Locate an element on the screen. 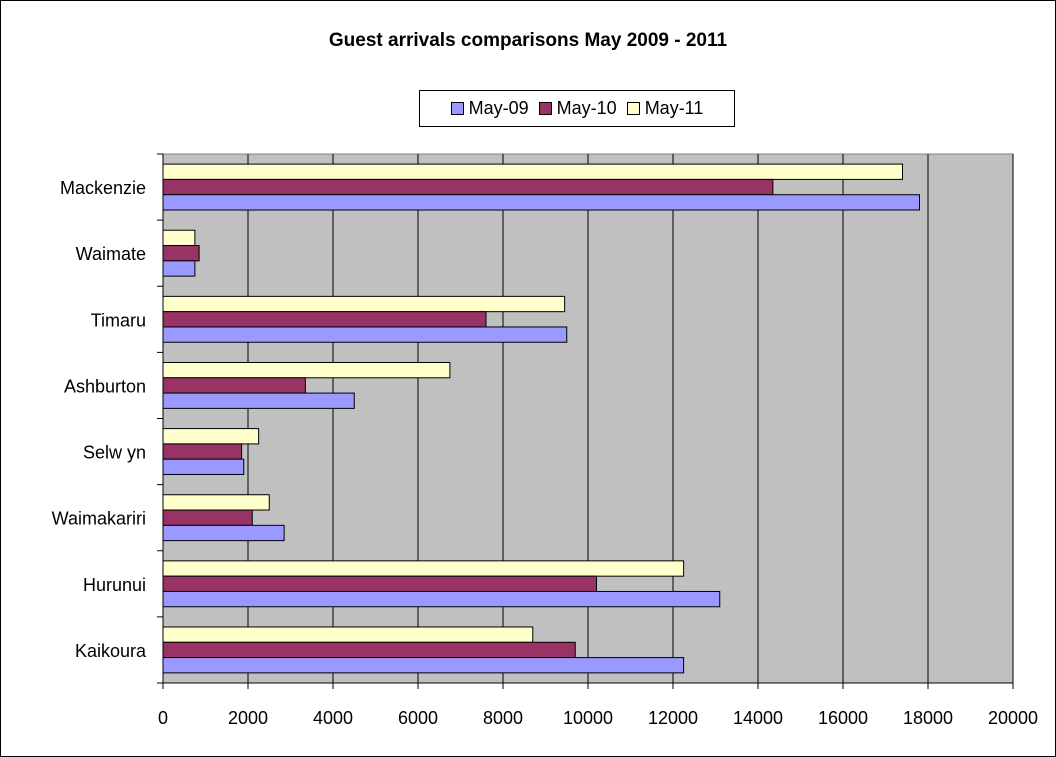 The width and height of the screenshot is (1056, 757). legend-item-2: May-11 is located at coordinates (665, 108).